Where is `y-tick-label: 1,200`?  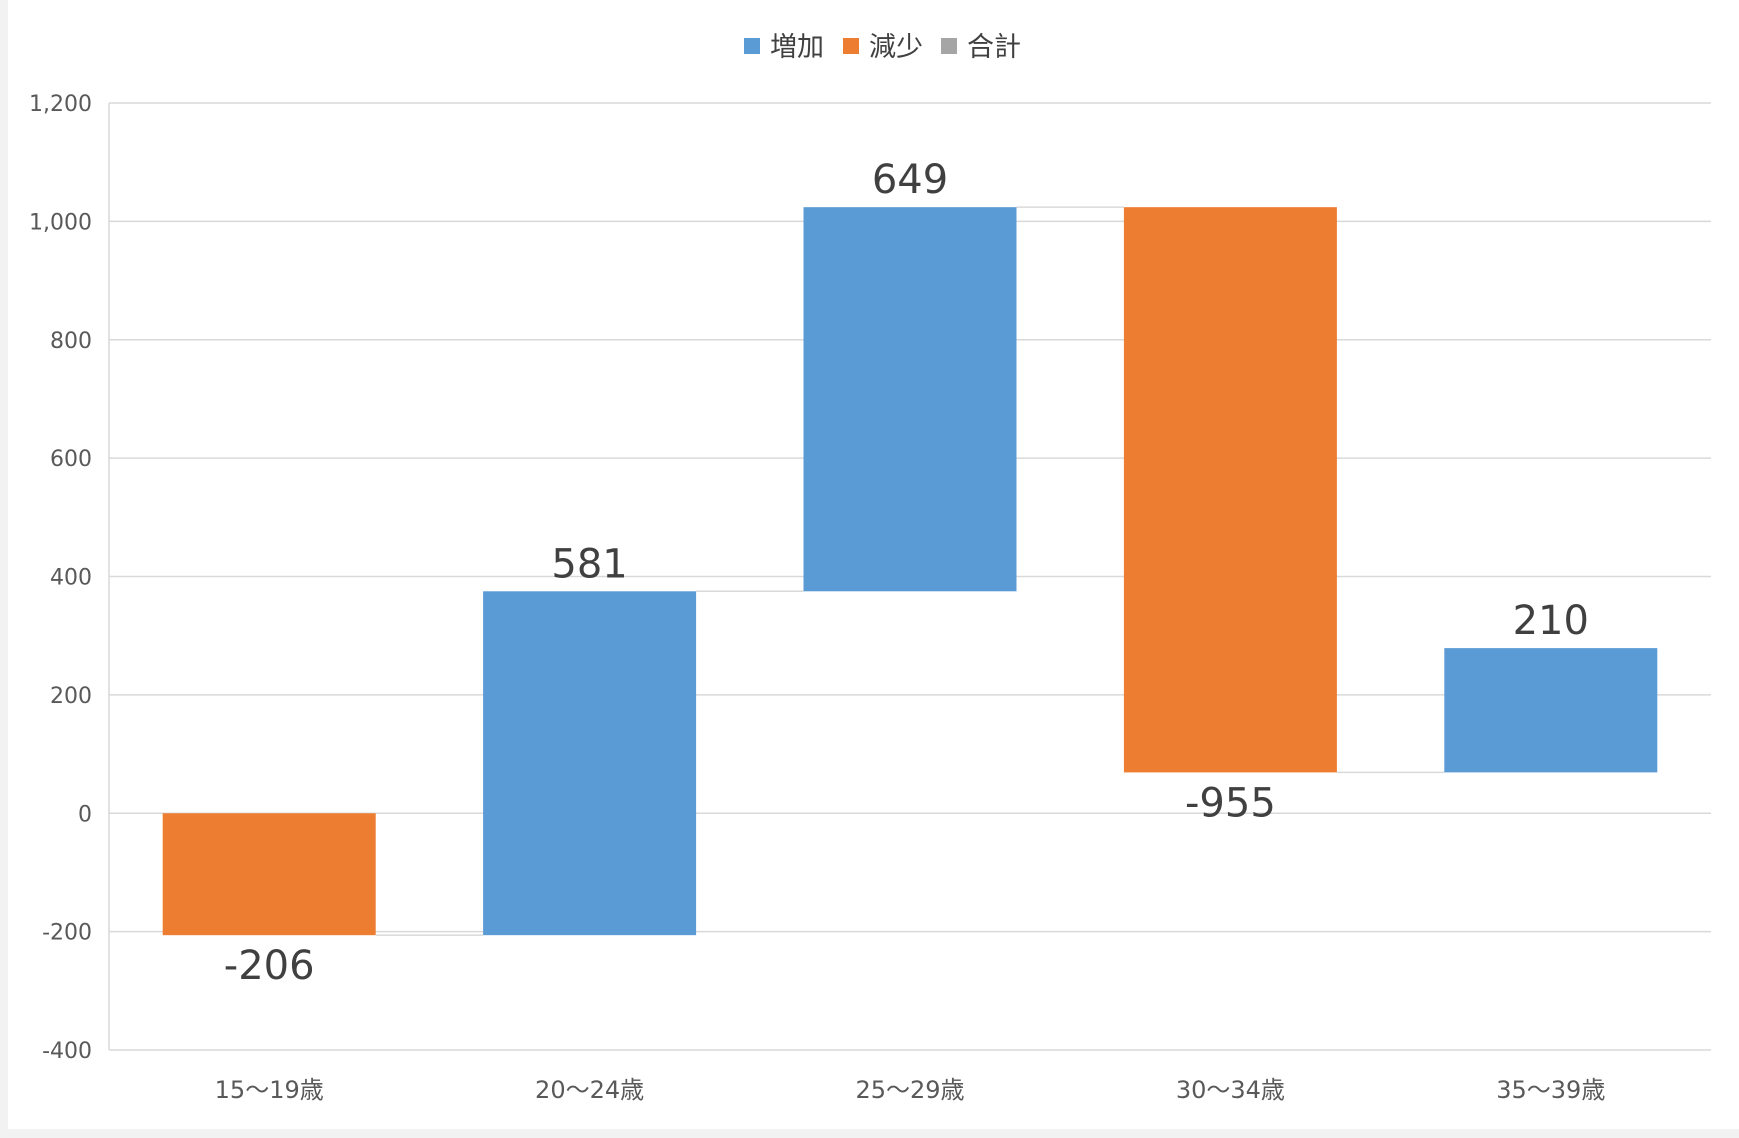 y-tick-label: 1,200 is located at coordinates (60, 104).